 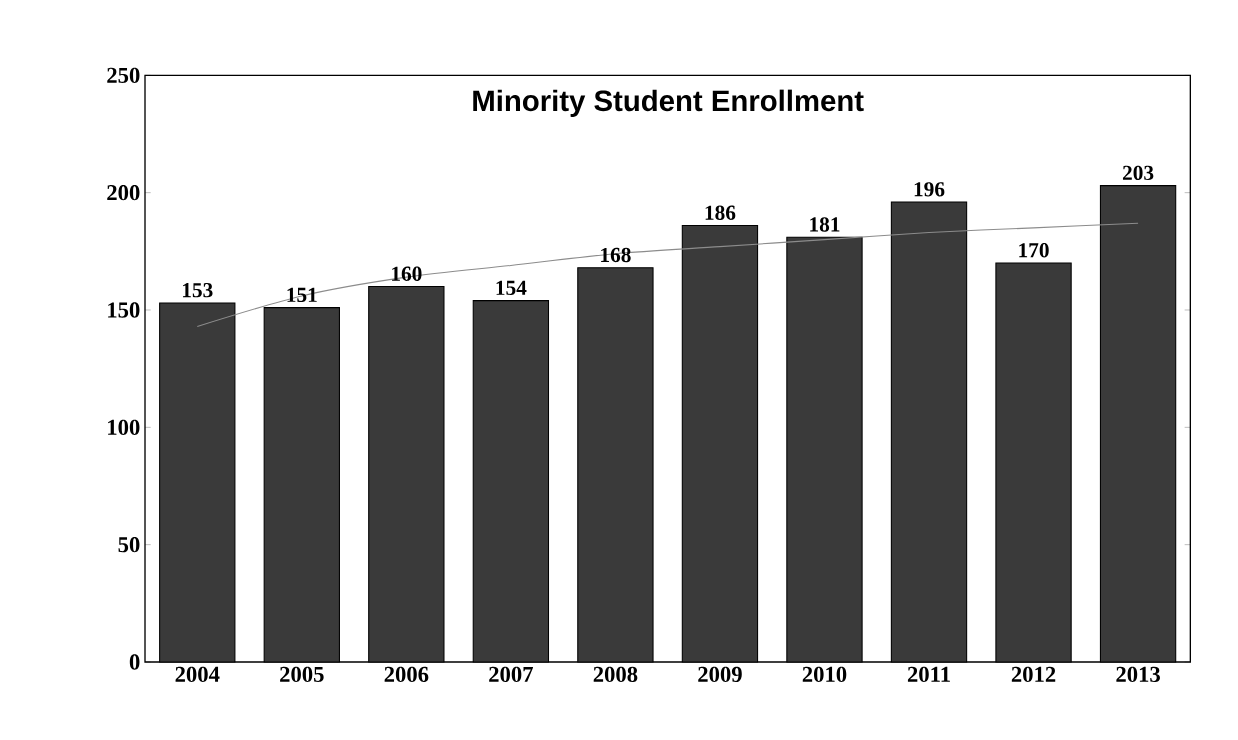 What do you see at coordinates (407, 273) in the screenshot?
I see `data-label: 160` at bounding box center [407, 273].